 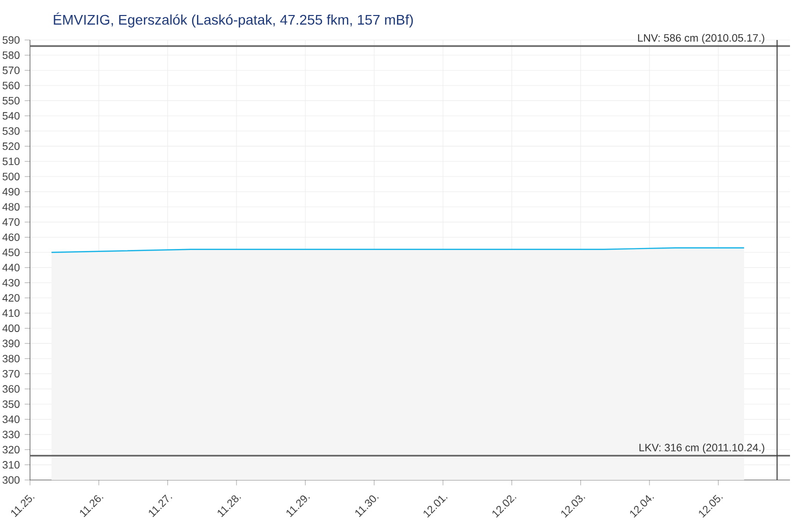 I want to click on y-tick-label: 540, so click(x=11, y=116).